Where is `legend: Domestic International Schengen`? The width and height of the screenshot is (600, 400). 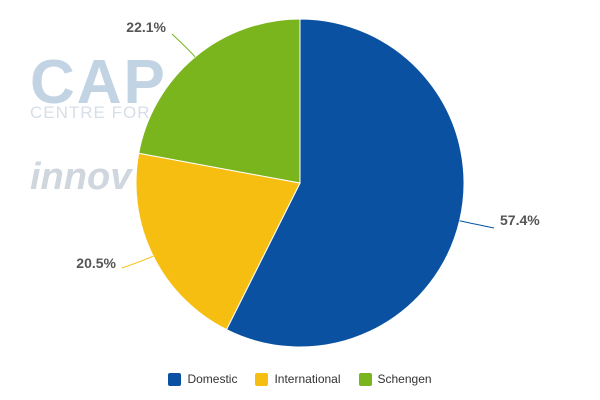
legend: Domestic International Schengen is located at coordinates (300, 379).